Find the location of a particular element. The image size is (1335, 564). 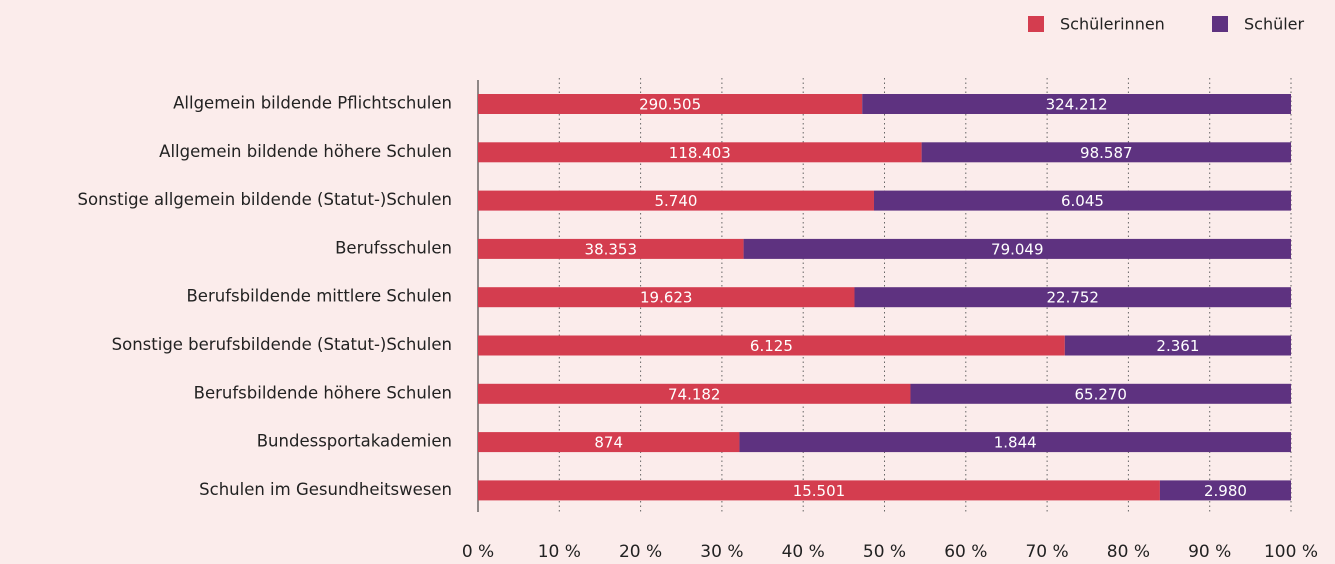

legend-label: Schülerinnen is located at coordinates (1112, 24).